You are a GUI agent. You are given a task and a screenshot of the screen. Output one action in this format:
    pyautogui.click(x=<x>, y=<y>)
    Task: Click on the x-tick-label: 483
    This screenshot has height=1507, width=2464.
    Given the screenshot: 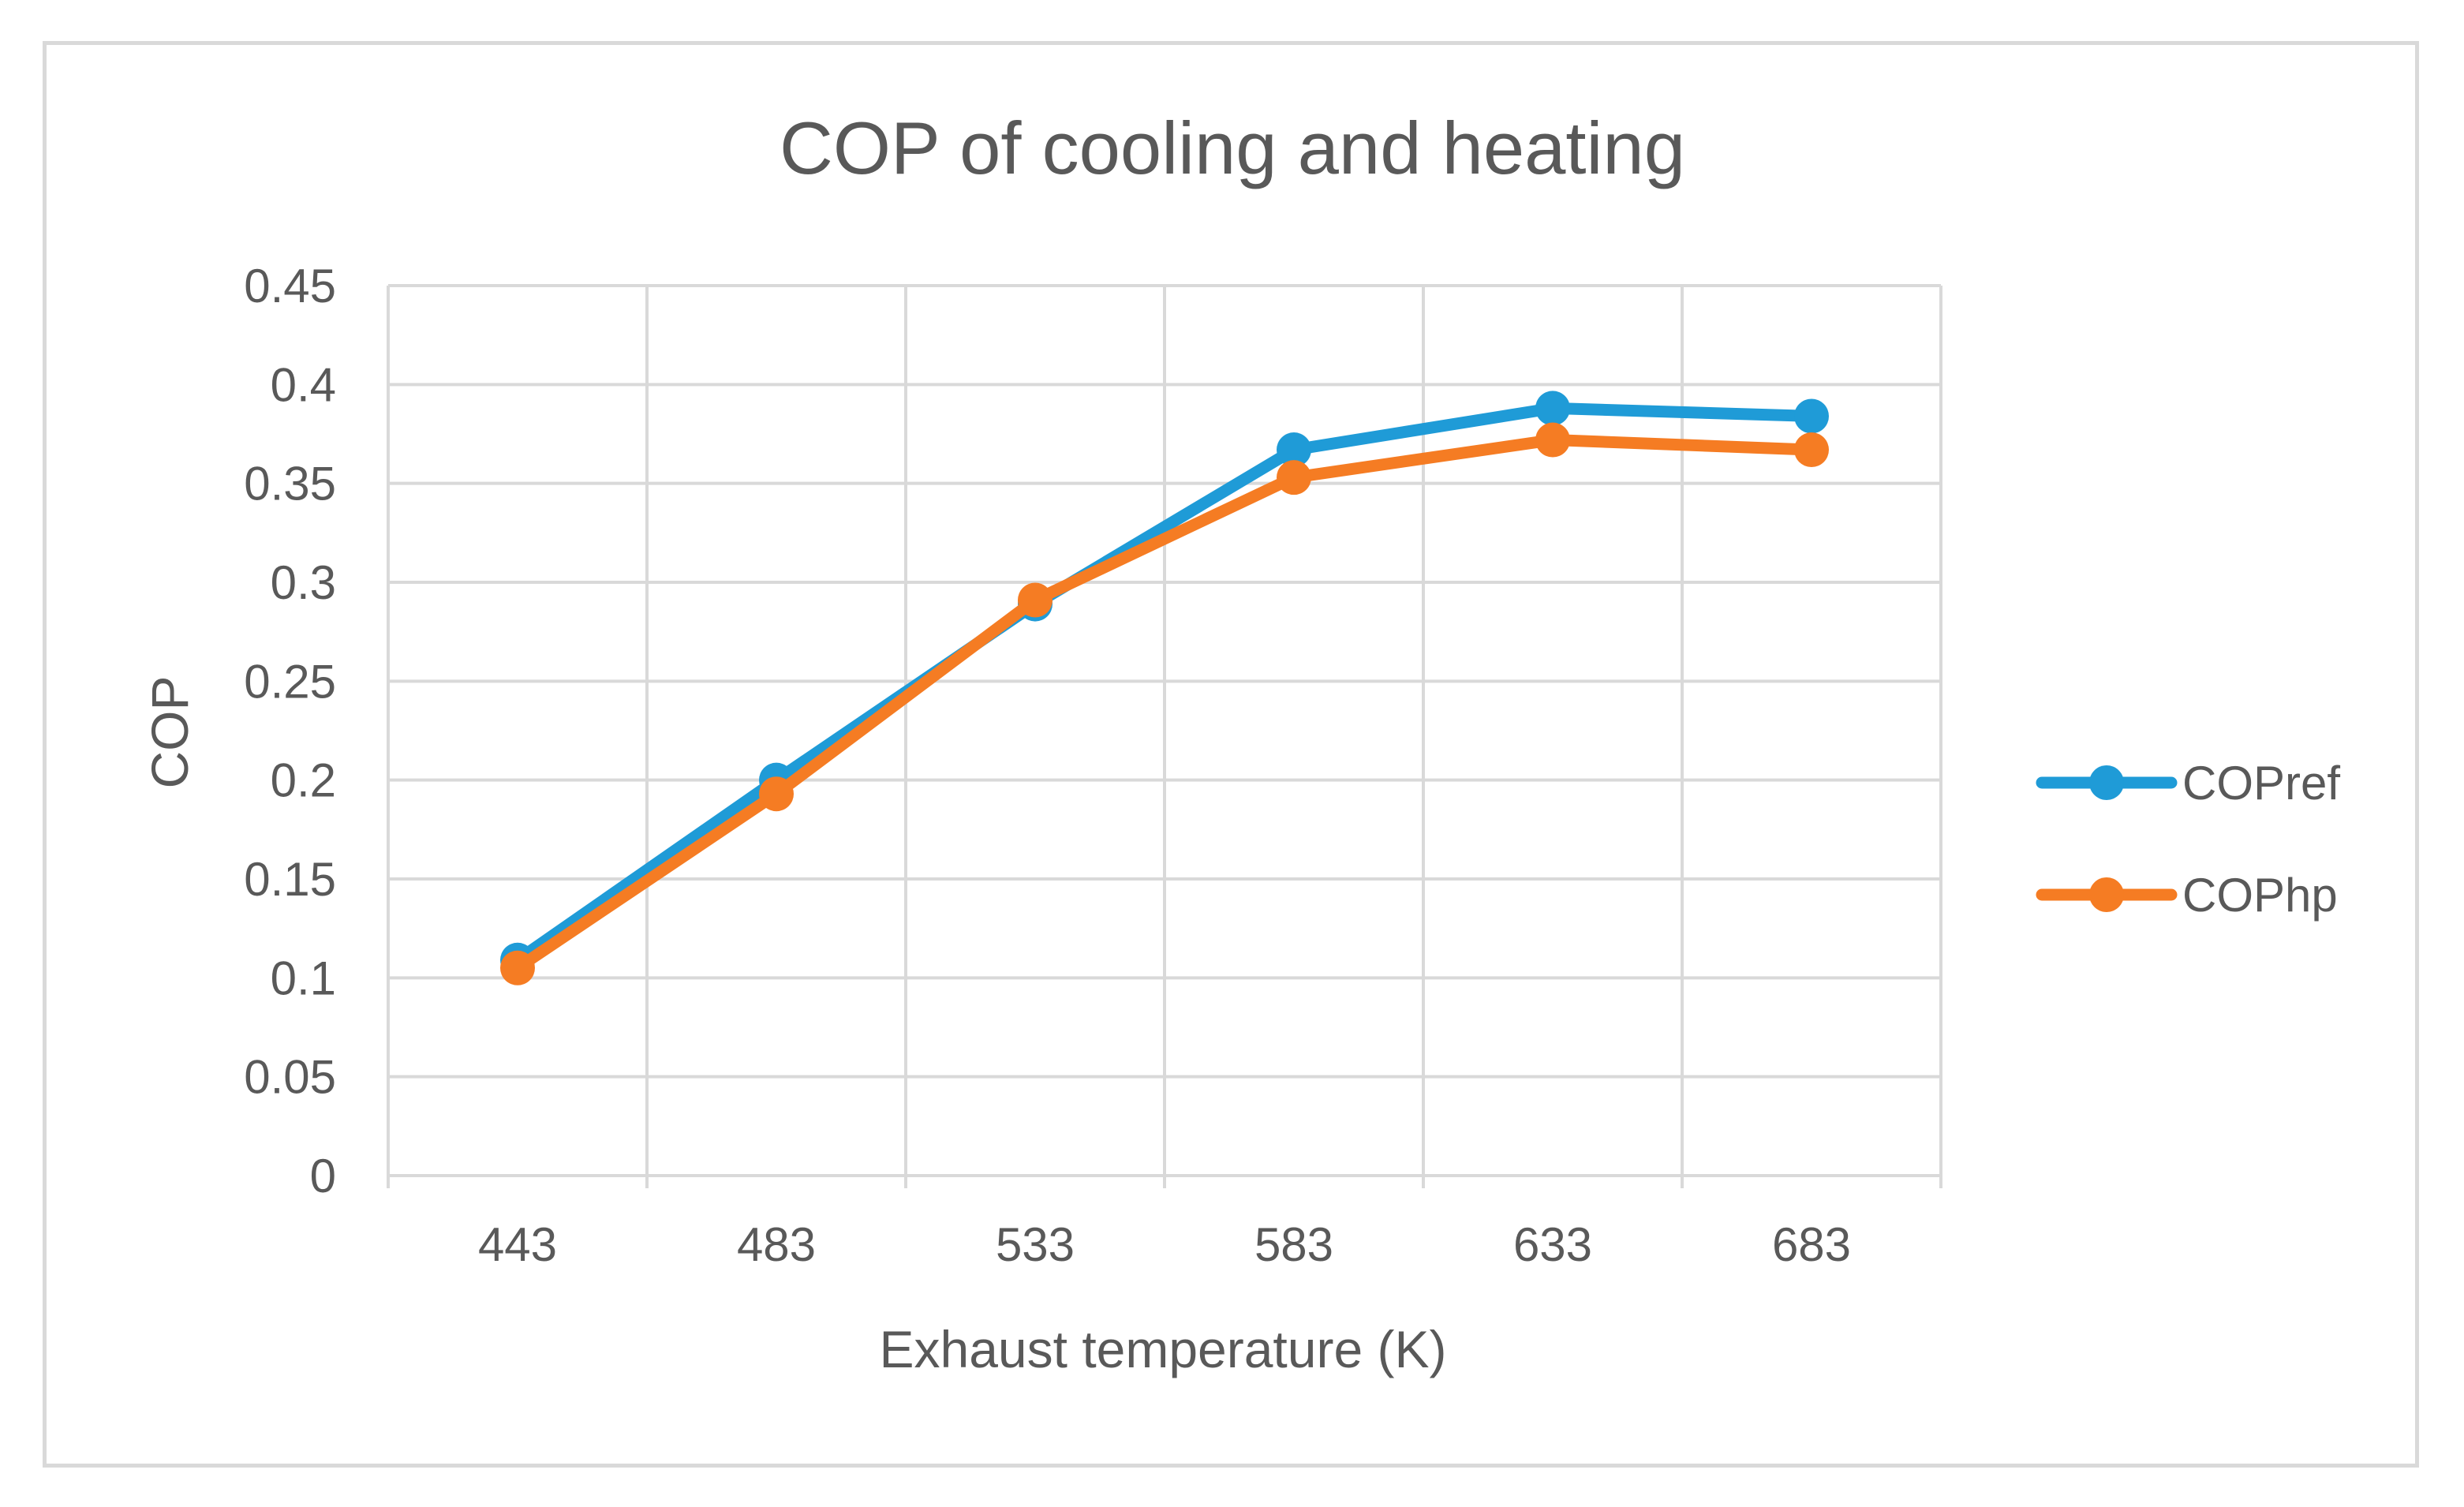 What is the action you would take?
    pyautogui.click(x=776, y=1244)
    